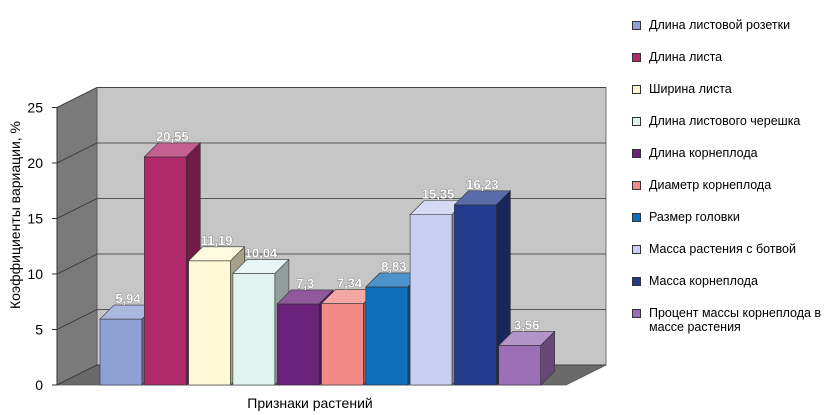 This screenshot has width=840, height=415. I want to click on data-label: 16,23, so click(482, 184).